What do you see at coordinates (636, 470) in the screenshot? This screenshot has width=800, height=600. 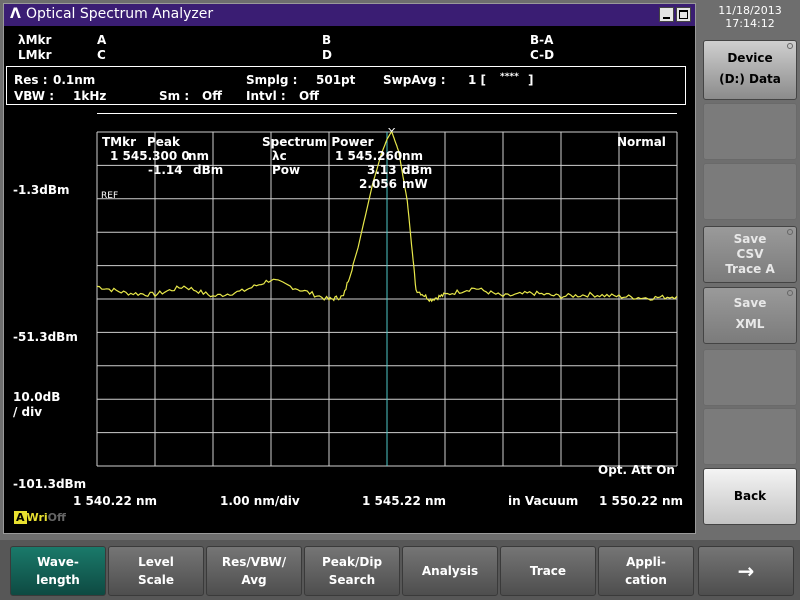 I see `optical-attenuator-status: Opt. Att On` at bounding box center [636, 470].